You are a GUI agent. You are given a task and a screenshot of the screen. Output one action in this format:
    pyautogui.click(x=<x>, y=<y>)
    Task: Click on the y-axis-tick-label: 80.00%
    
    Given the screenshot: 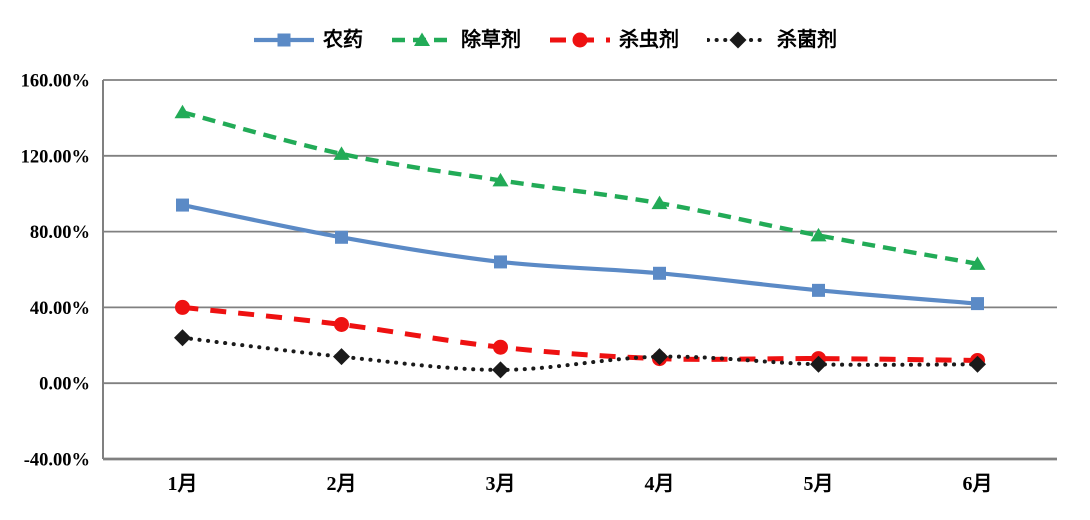 What is the action you would take?
    pyautogui.click(x=60, y=233)
    